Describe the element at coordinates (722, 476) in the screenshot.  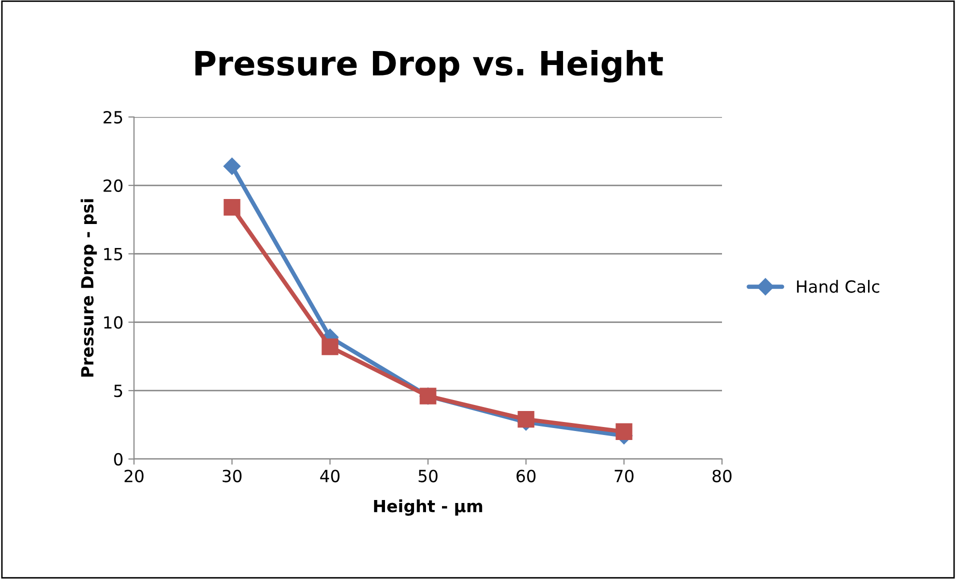
I see `x-tick-label: 80` at that location.